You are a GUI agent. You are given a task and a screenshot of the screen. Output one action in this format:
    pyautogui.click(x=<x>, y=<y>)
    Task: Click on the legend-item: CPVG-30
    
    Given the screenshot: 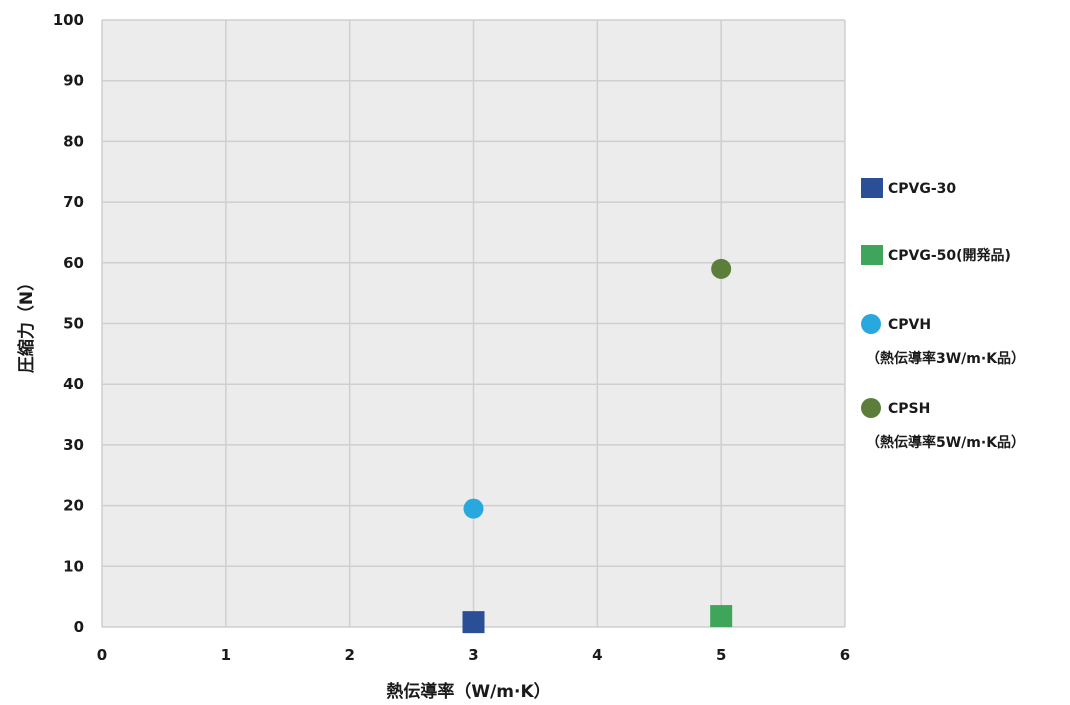 What is the action you would take?
    pyautogui.click(x=908, y=188)
    